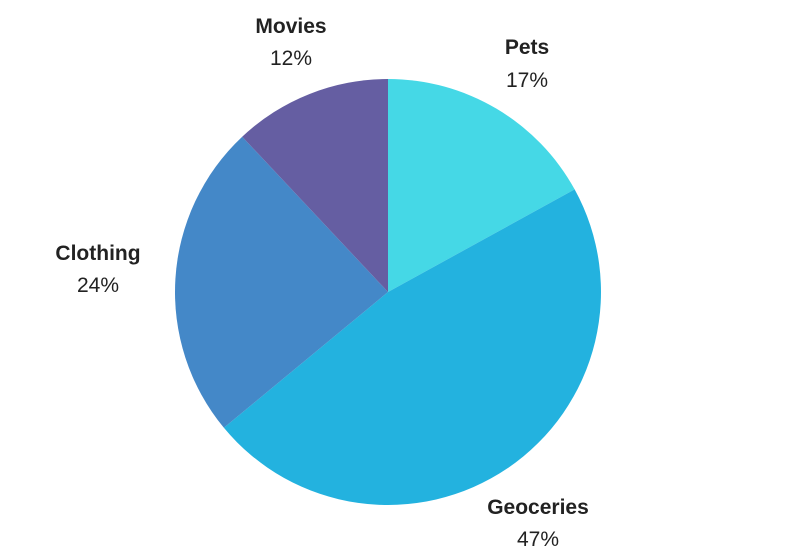 This screenshot has width=785, height=555. What do you see at coordinates (97, 253) in the screenshot?
I see `slice-label-clothing: Clothing` at bounding box center [97, 253].